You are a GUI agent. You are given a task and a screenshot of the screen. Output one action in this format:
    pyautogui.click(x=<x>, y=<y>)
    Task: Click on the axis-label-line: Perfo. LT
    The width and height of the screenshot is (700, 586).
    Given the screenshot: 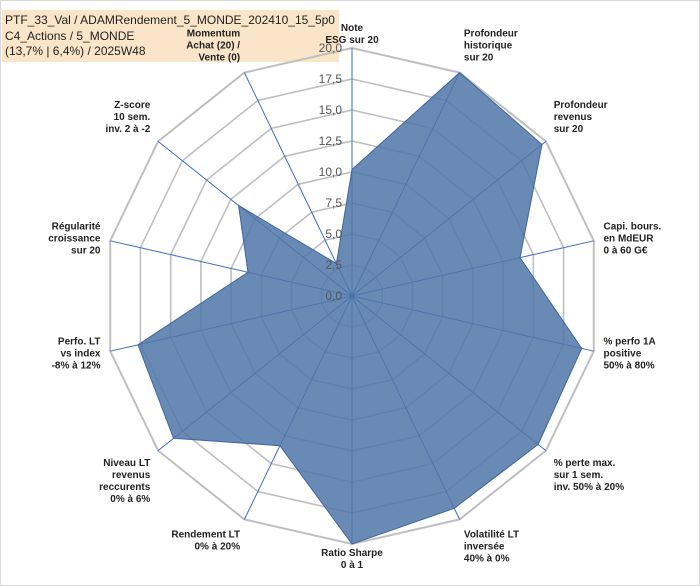 What is the action you would take?
    pyautogui.click(x=79, y=341)
    